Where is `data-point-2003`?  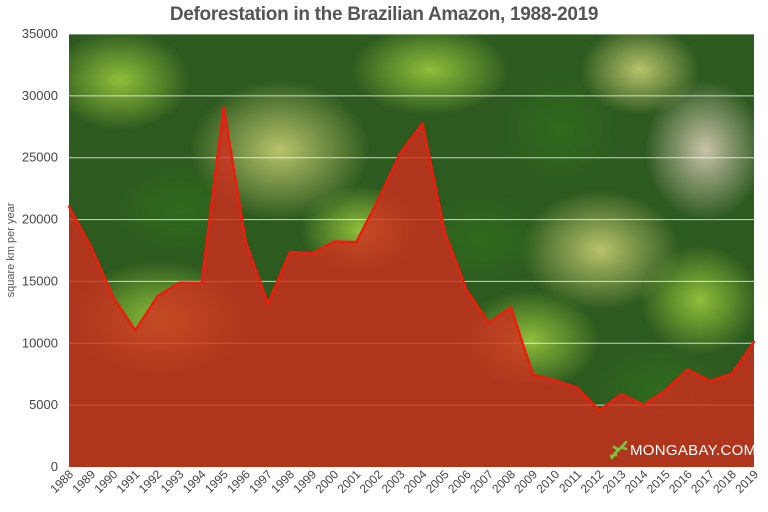 data-point-2003 is located at coordinates (400, 152).